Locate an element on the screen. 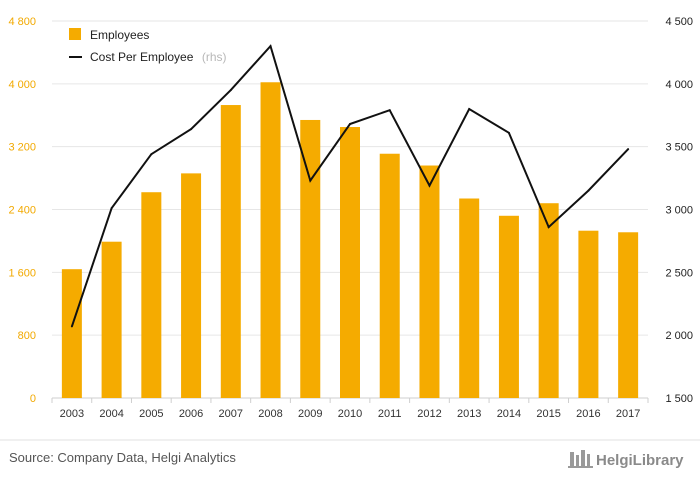 The width and height of the screenshot is (700, 483). right-tick-label: 2 500 is located at coordinates (679, 273).